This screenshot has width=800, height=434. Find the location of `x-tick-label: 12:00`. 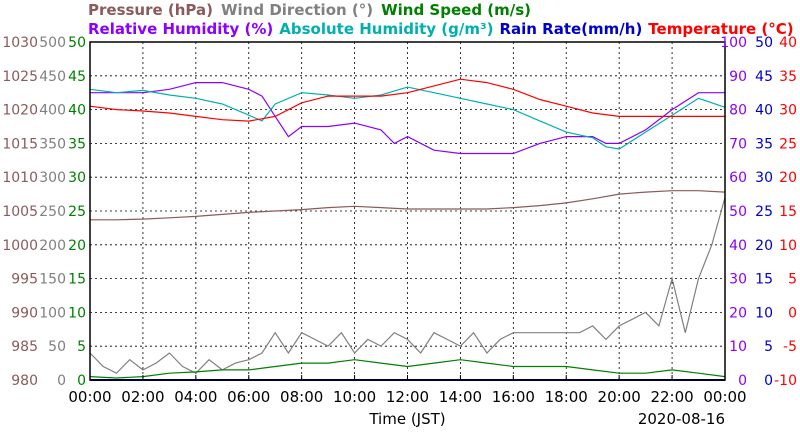

x-tick-label: 12:00 is located at coordinates (407, 397).